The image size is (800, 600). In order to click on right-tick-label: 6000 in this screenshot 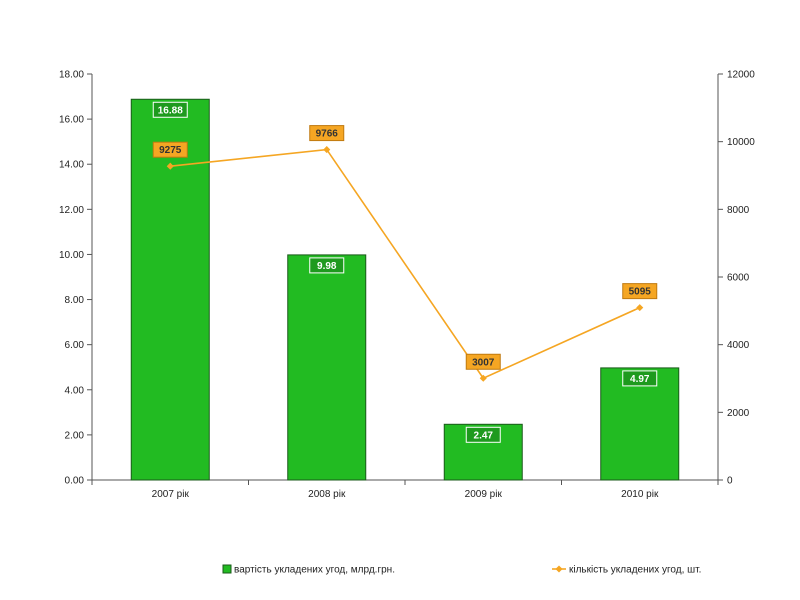, I will do `click(738, 278)`.